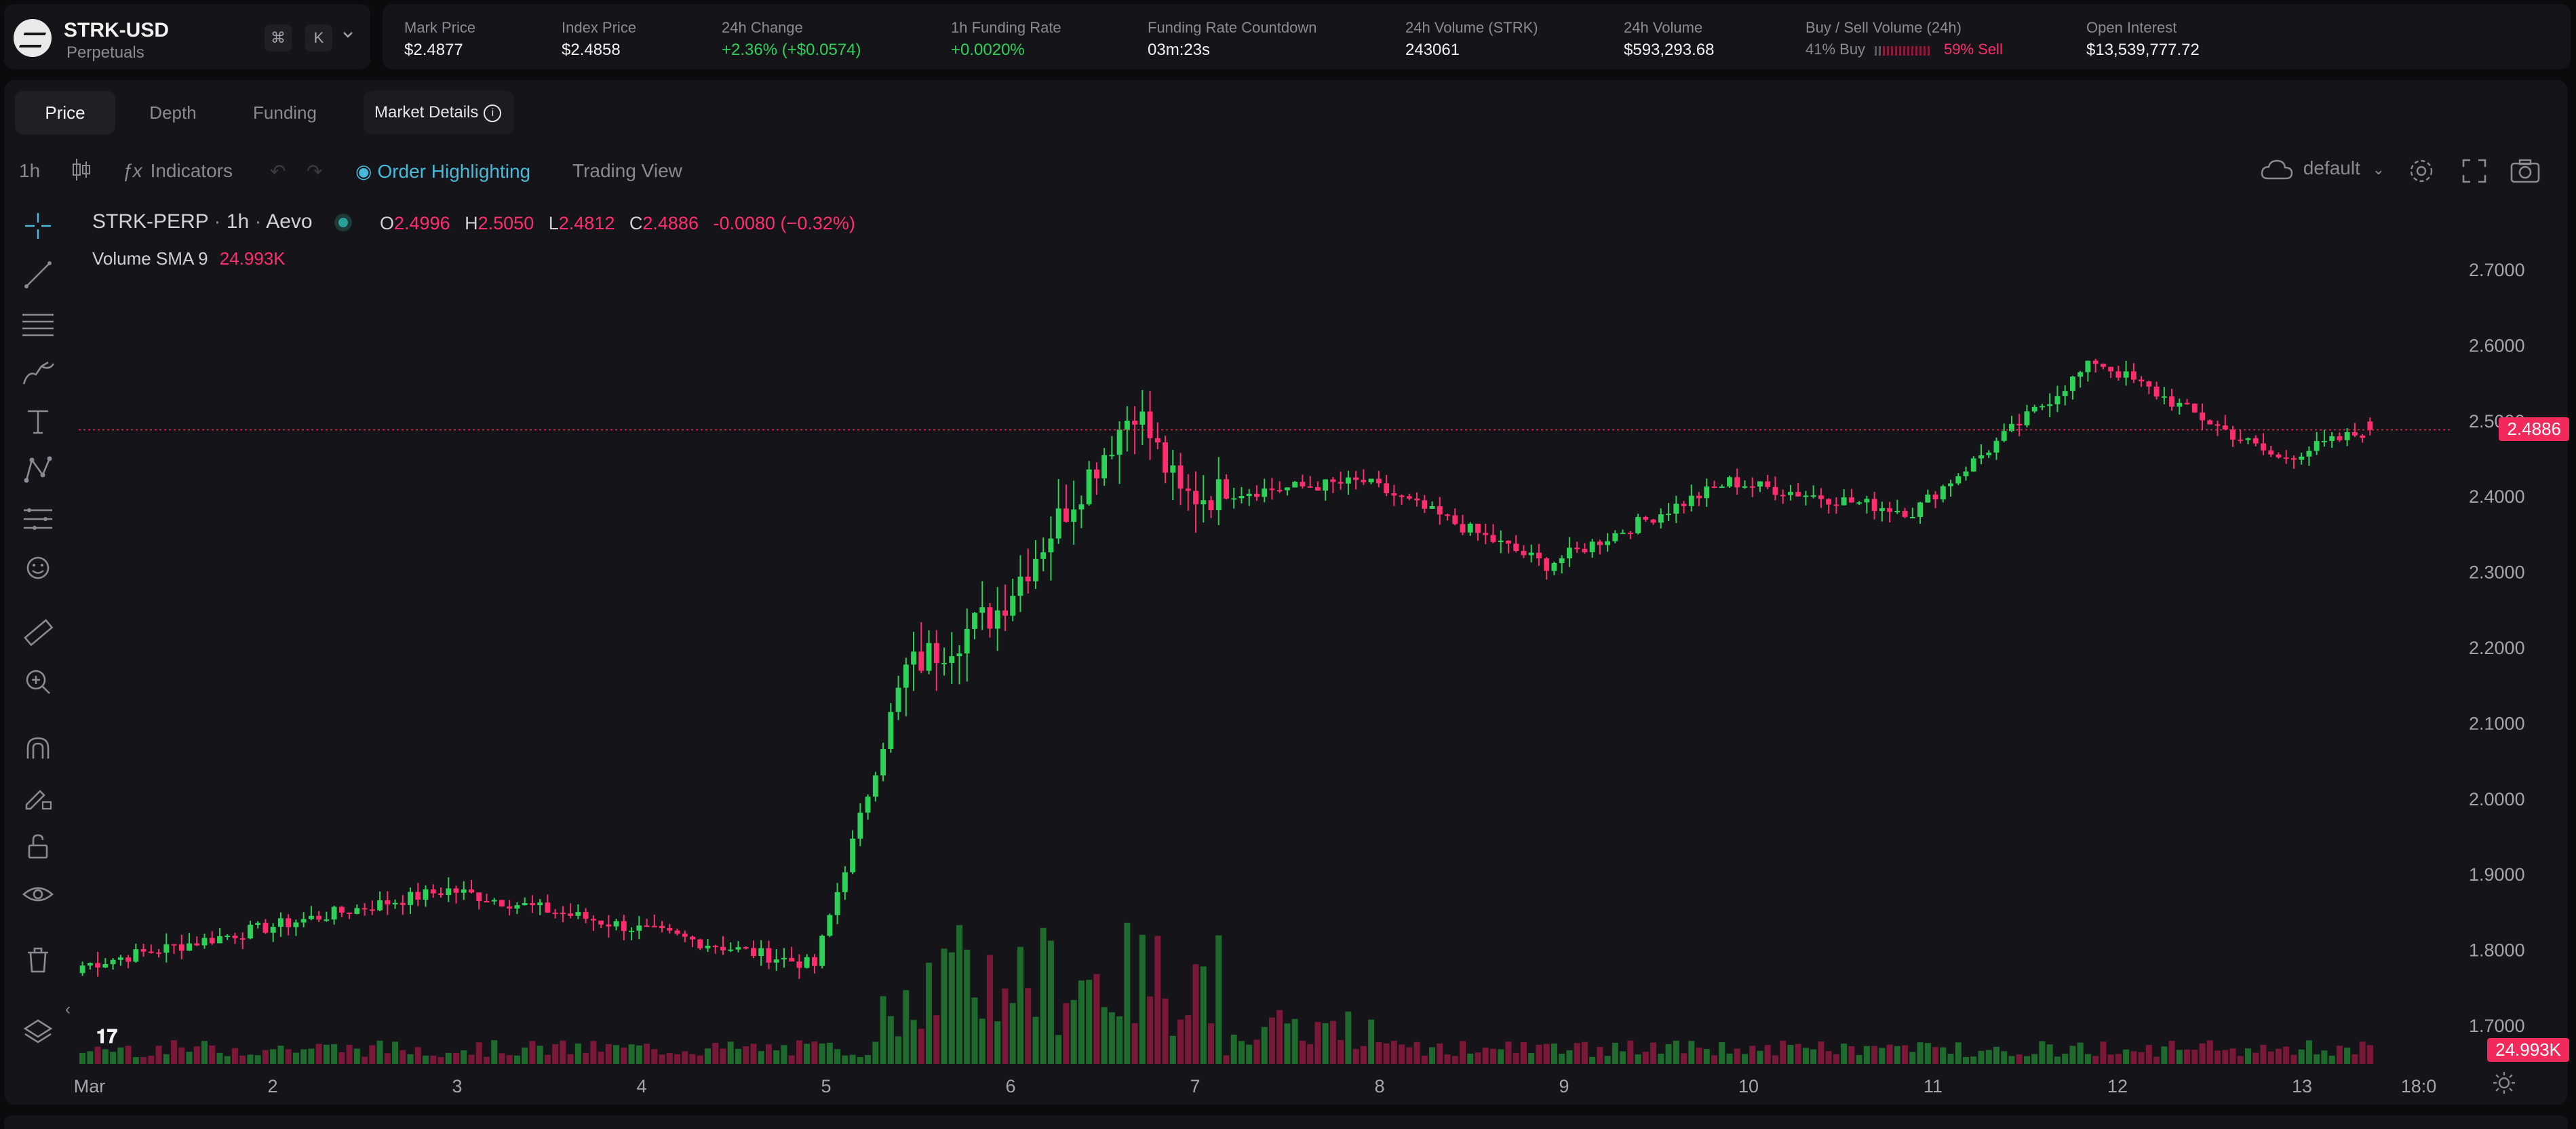  Describe the element at coordinates (440, 27) in the screenshot. I see `mark-price-label: Mark Price` at that location.